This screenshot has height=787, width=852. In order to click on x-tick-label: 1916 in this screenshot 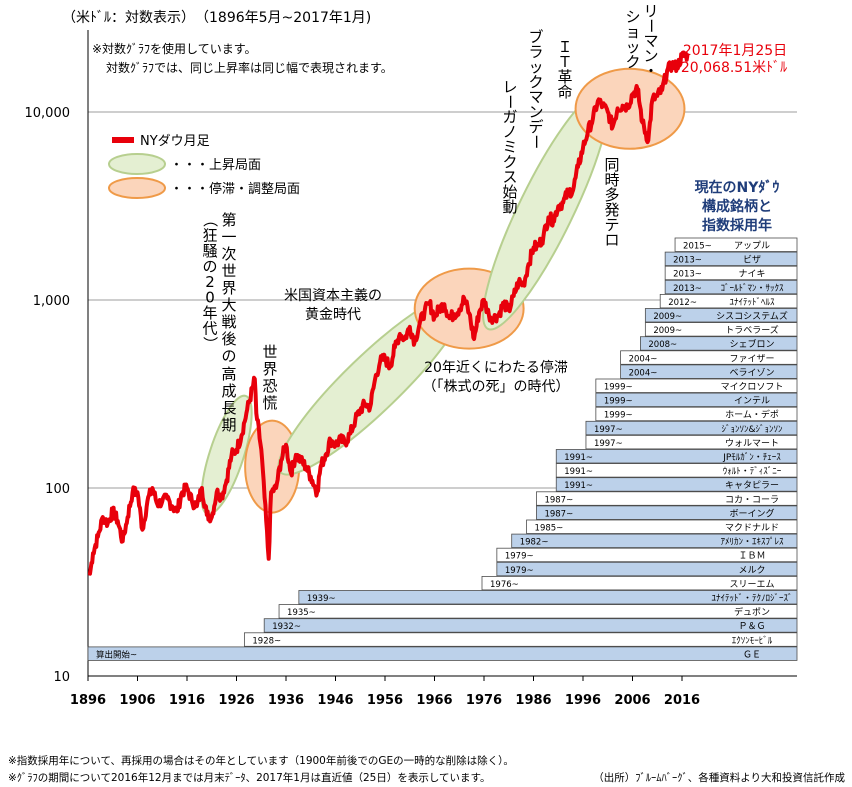, I will do `click(187, 700)`.